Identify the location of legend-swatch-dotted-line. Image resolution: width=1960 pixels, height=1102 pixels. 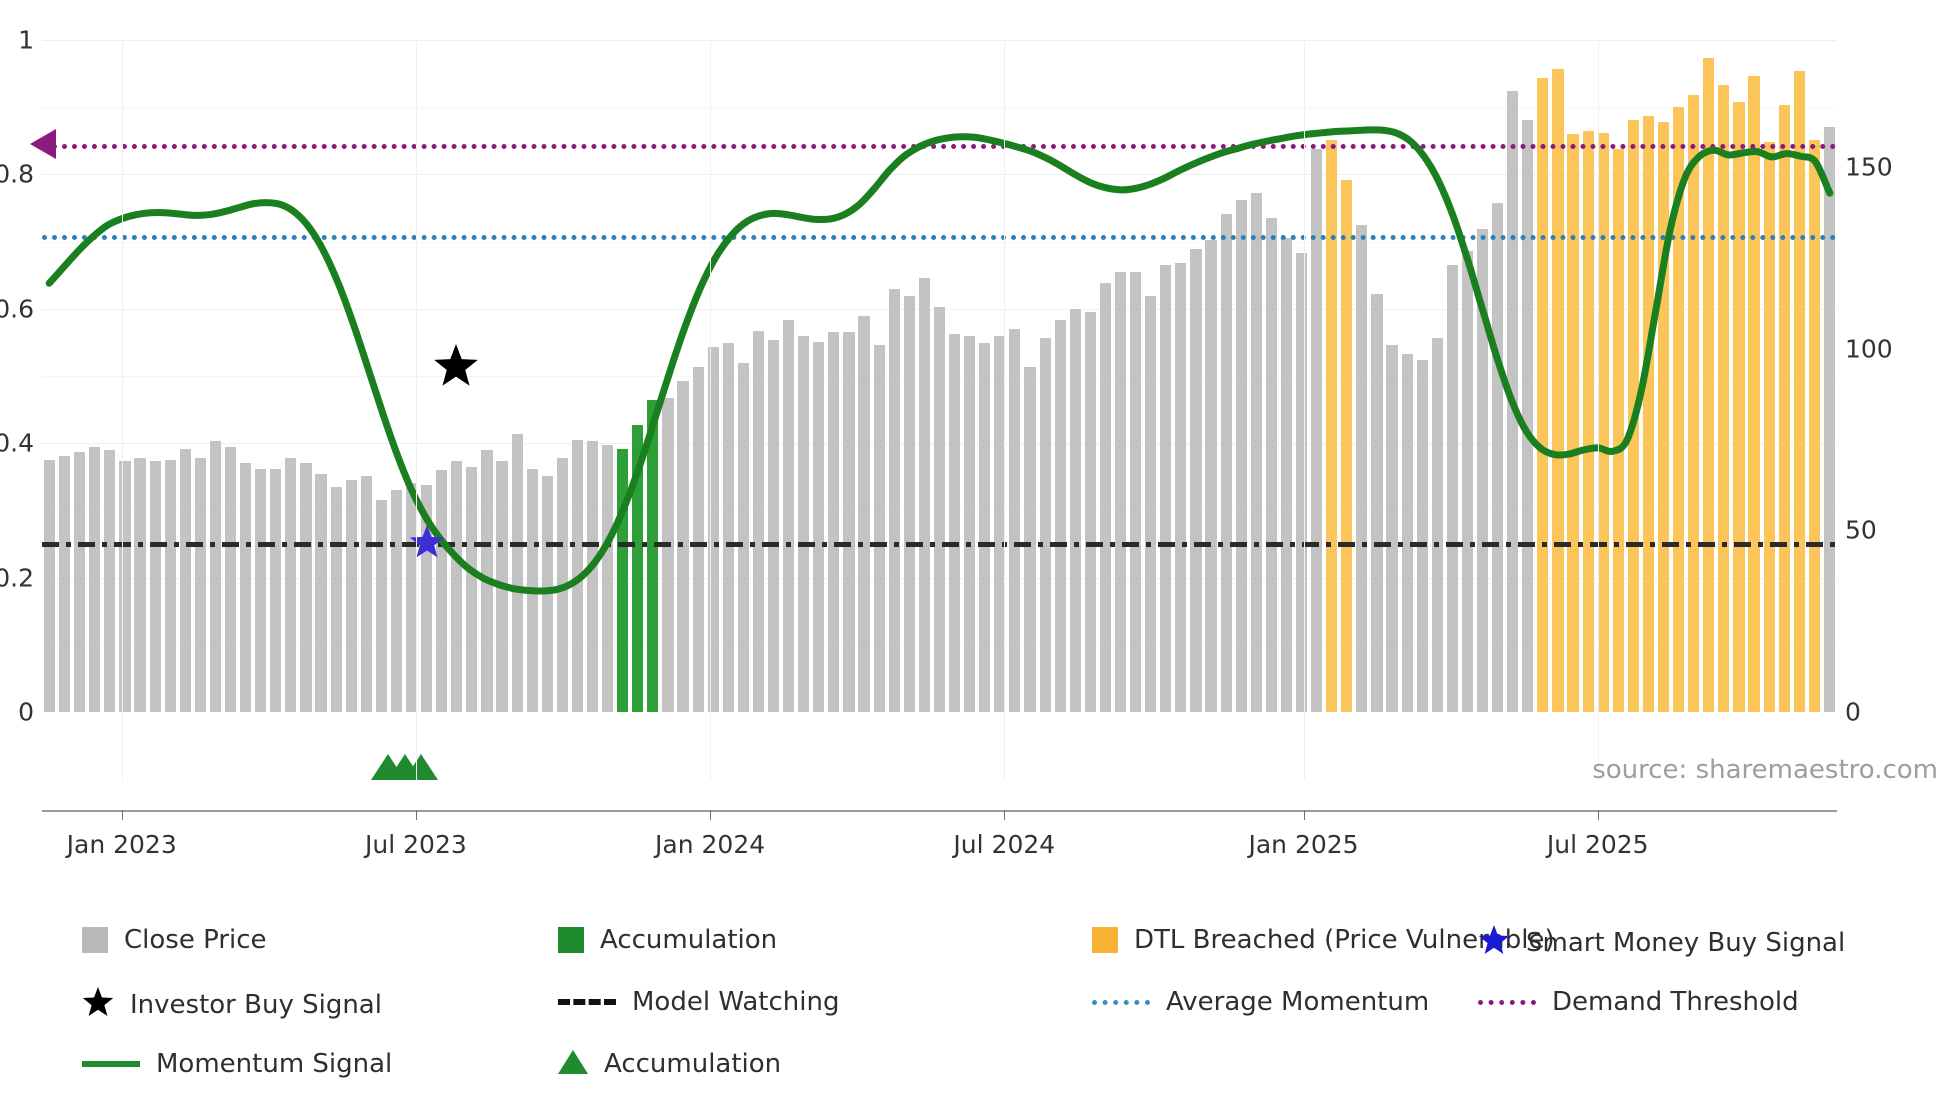
(1507, 1002).